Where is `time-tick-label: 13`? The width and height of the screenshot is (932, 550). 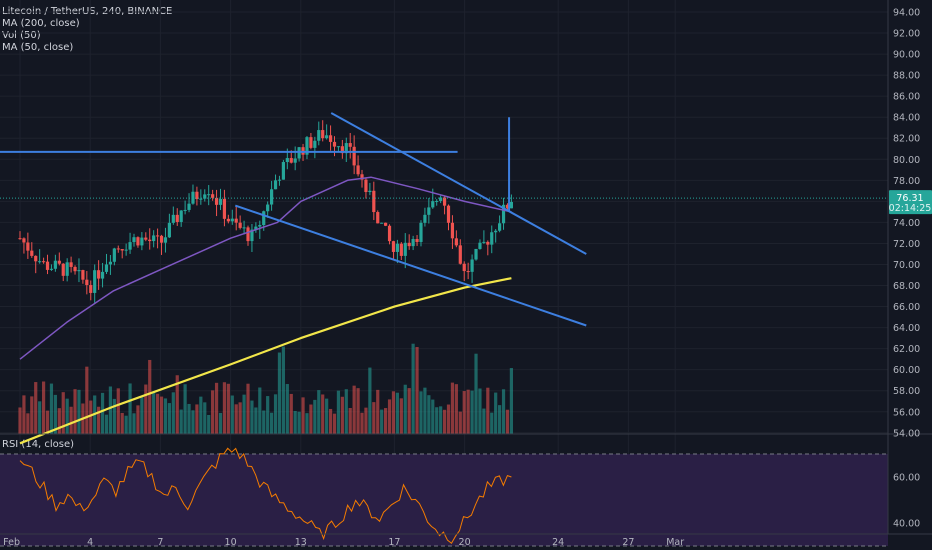 time-tick-label: 13 is located at coordinates (301, 542).